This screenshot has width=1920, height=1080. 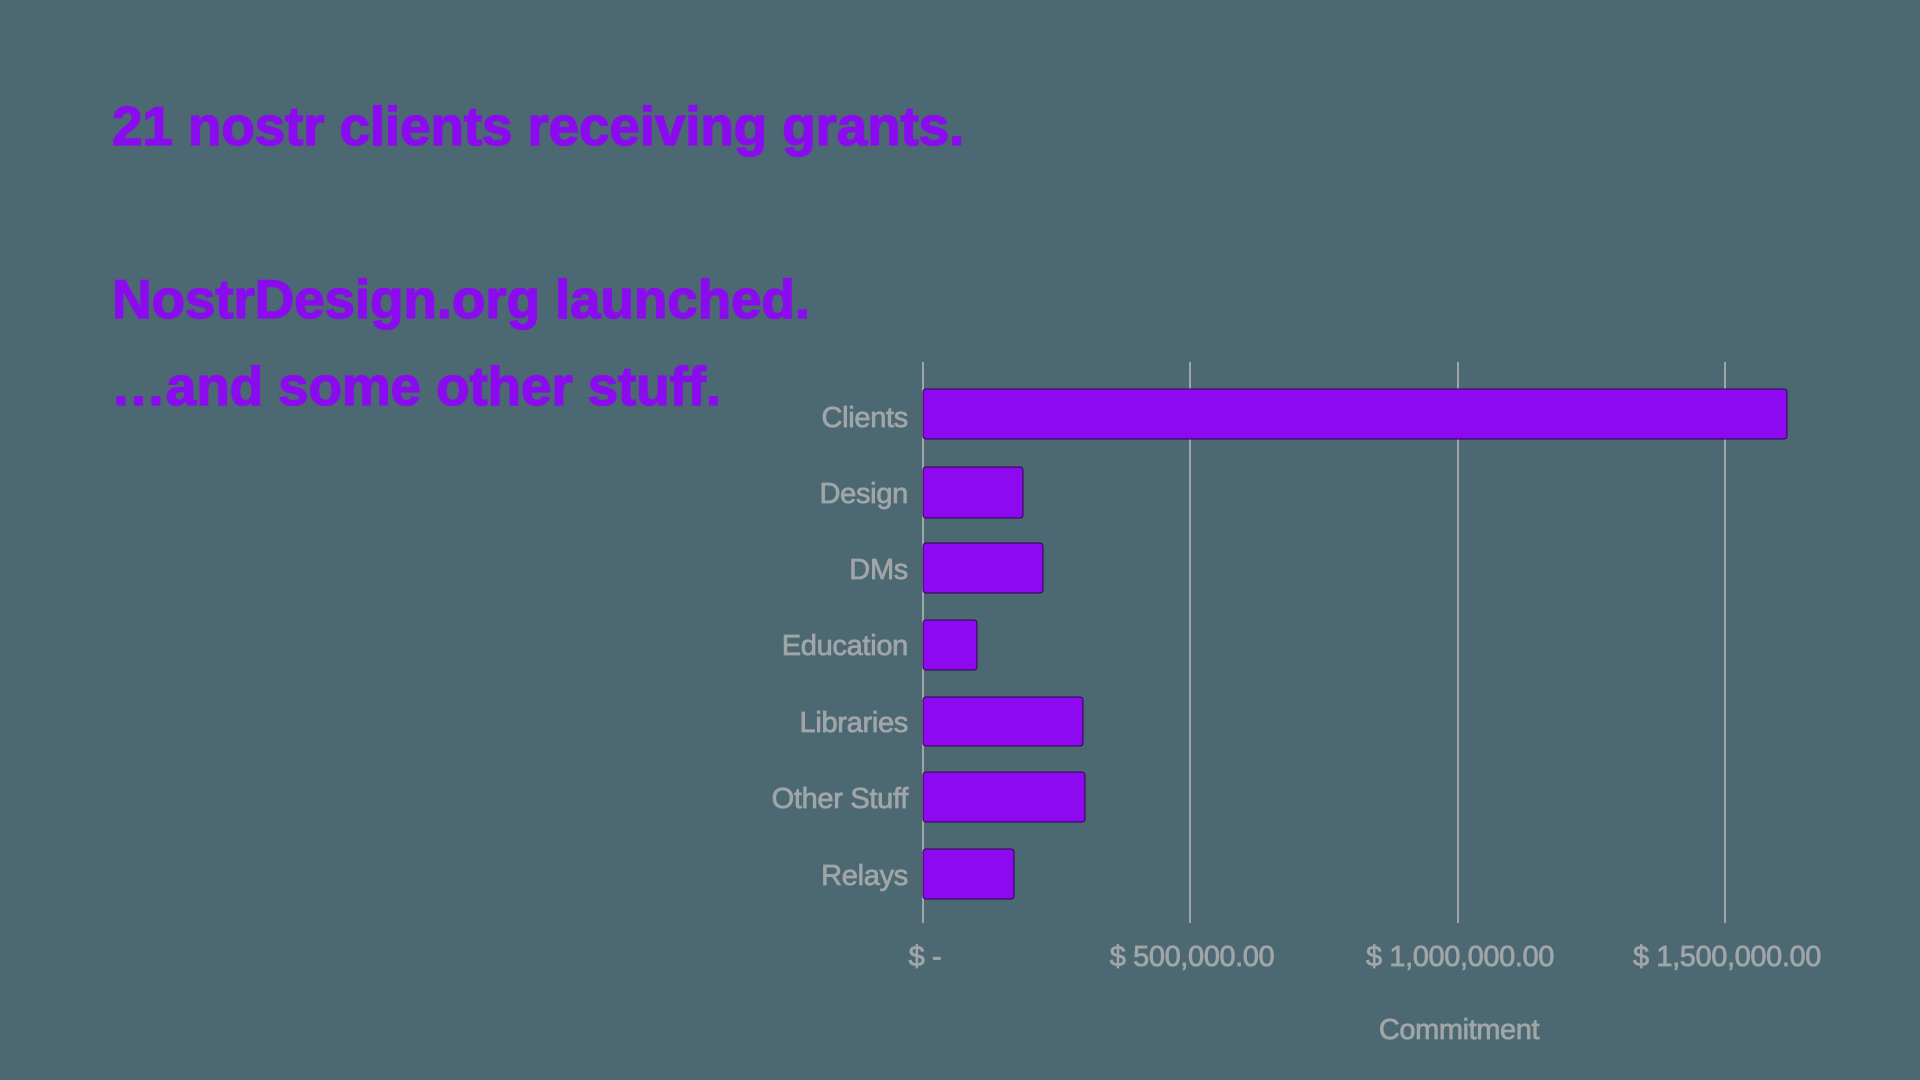 I want to click on svg-text: $ 1,500,000.00, so click(x=1727, y=957).